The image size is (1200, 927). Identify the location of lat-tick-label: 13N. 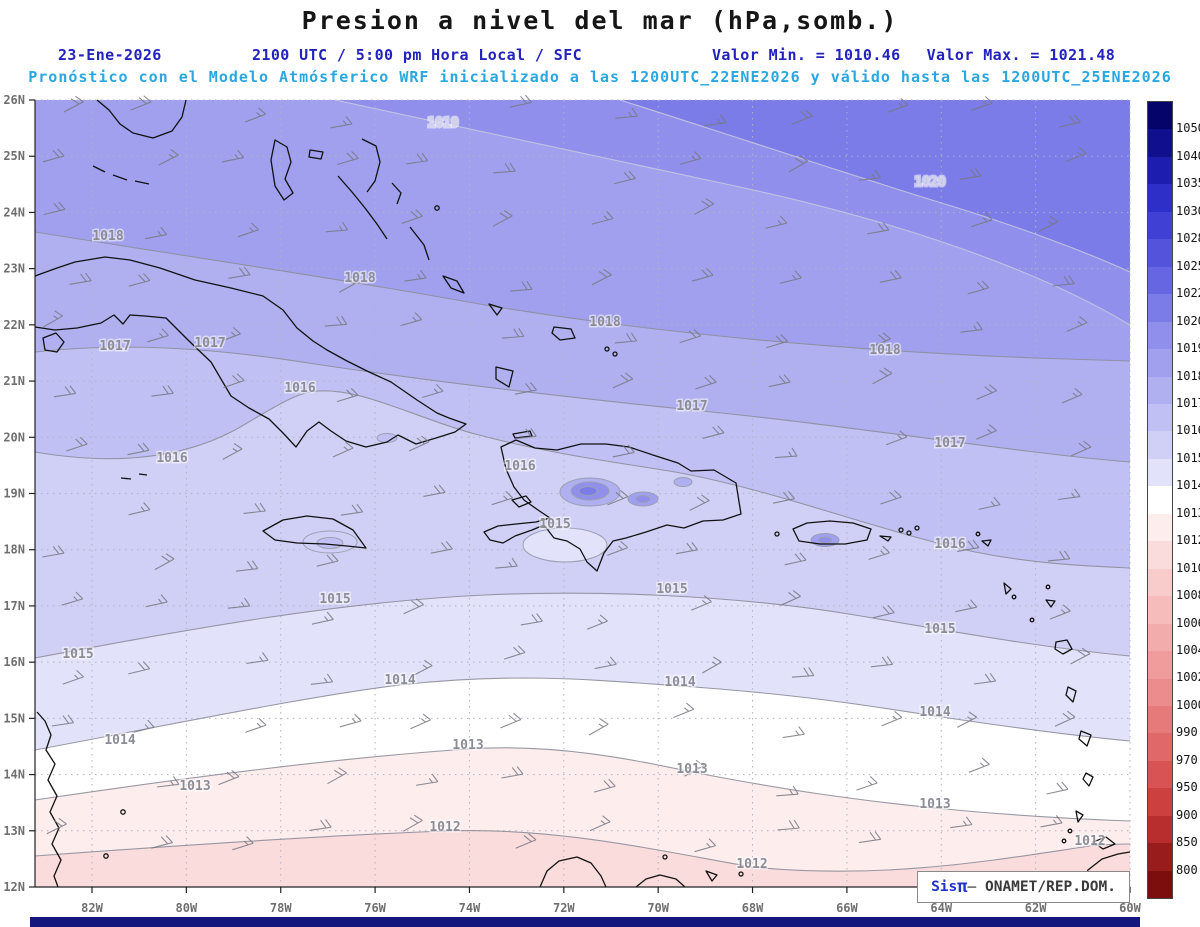
(14, 831).